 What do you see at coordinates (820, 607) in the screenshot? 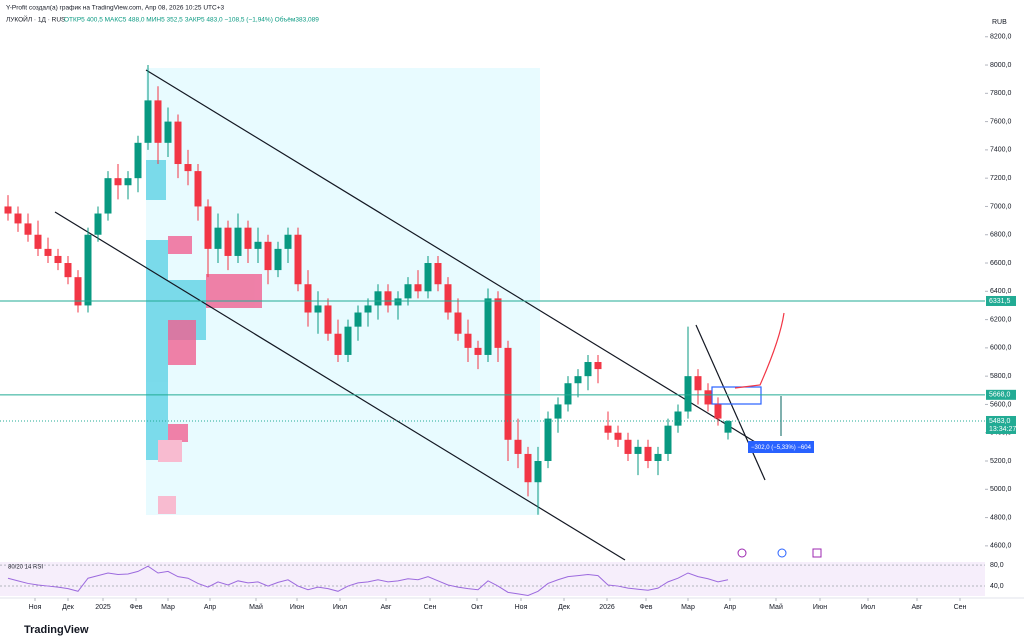
I see `x-tick-label: Июн` at bounding box center [820, 607].